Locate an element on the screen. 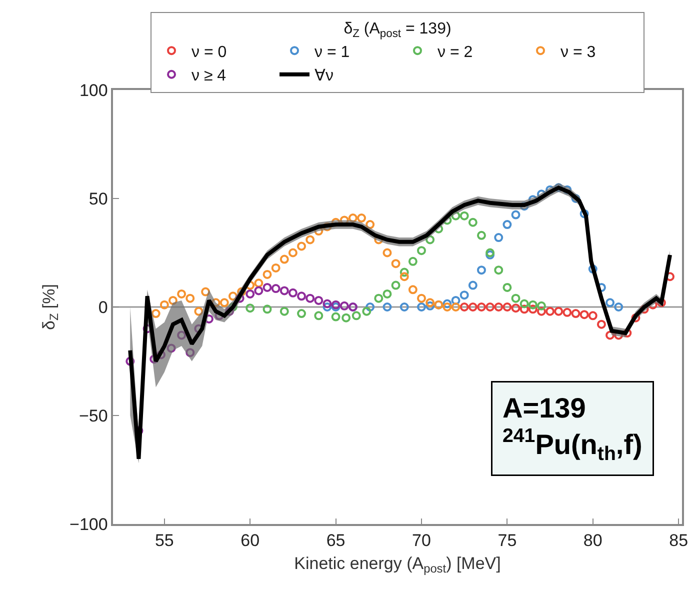 This screenshot has height=600, width=696. x-tick-label: 60 is located at coordinates (250, 540).